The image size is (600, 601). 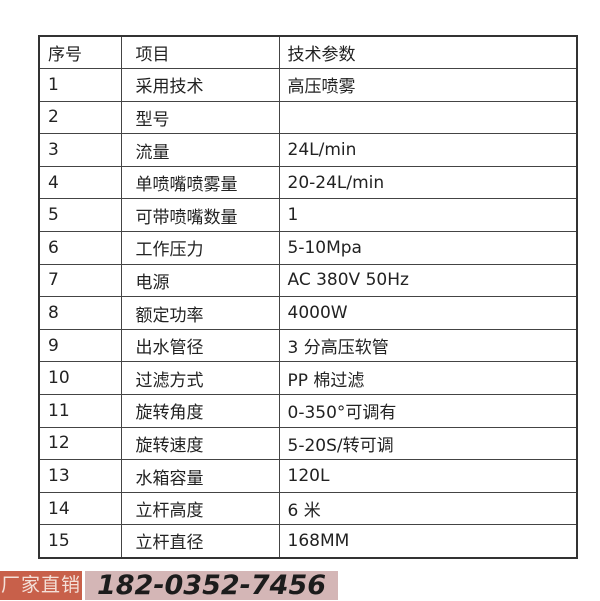 I want to click on table-row: 1 采用技术 高压喷雾, so click(x=308, y=85).